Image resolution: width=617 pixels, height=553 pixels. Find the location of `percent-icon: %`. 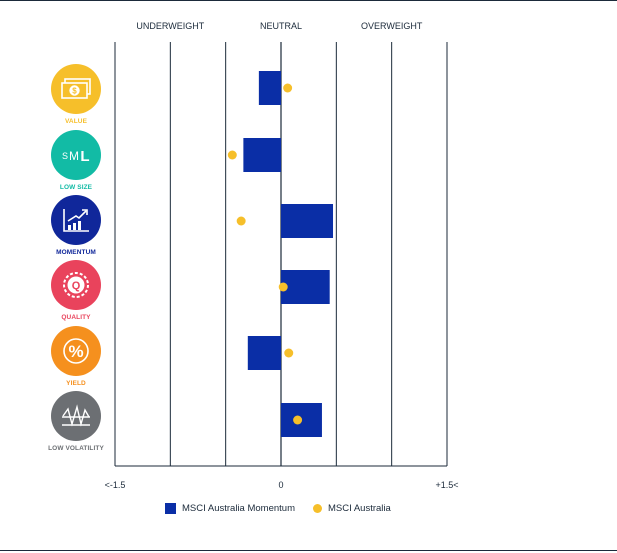

percent-icon: % is located at coordinates (76, 351).